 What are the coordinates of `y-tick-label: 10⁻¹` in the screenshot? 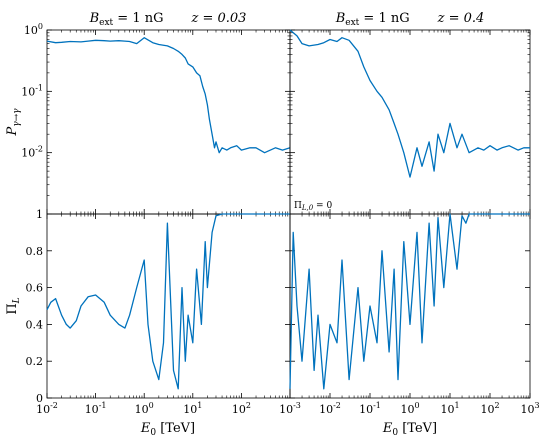 It's located at (32, 90).